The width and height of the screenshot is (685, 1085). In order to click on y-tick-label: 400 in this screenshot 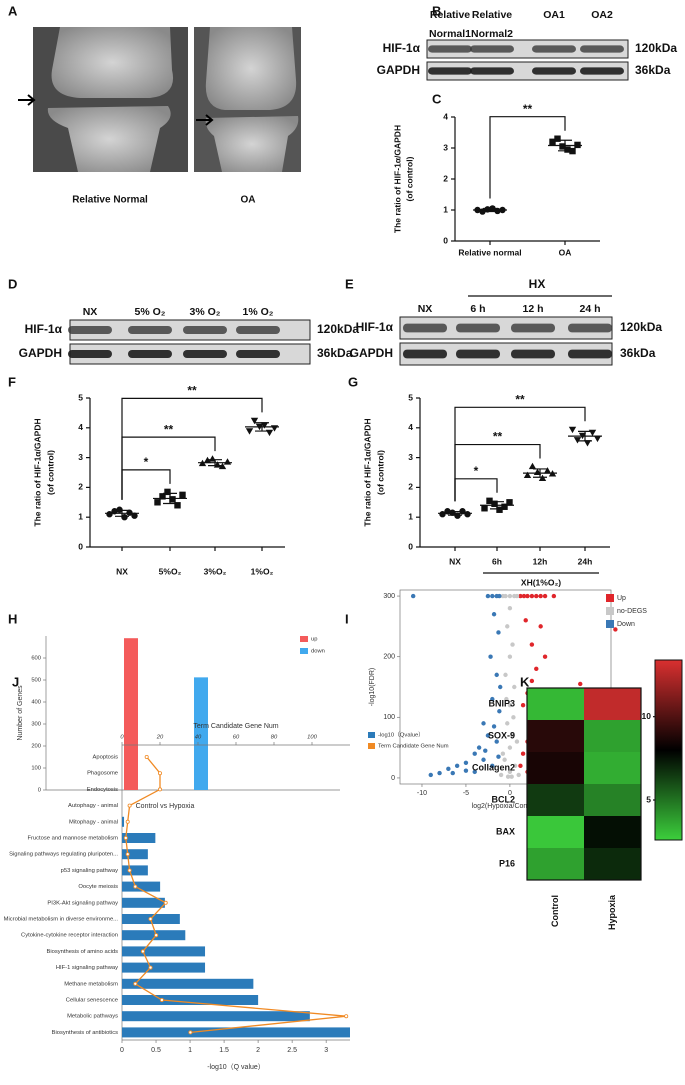, I will do `click(36, 703)`.